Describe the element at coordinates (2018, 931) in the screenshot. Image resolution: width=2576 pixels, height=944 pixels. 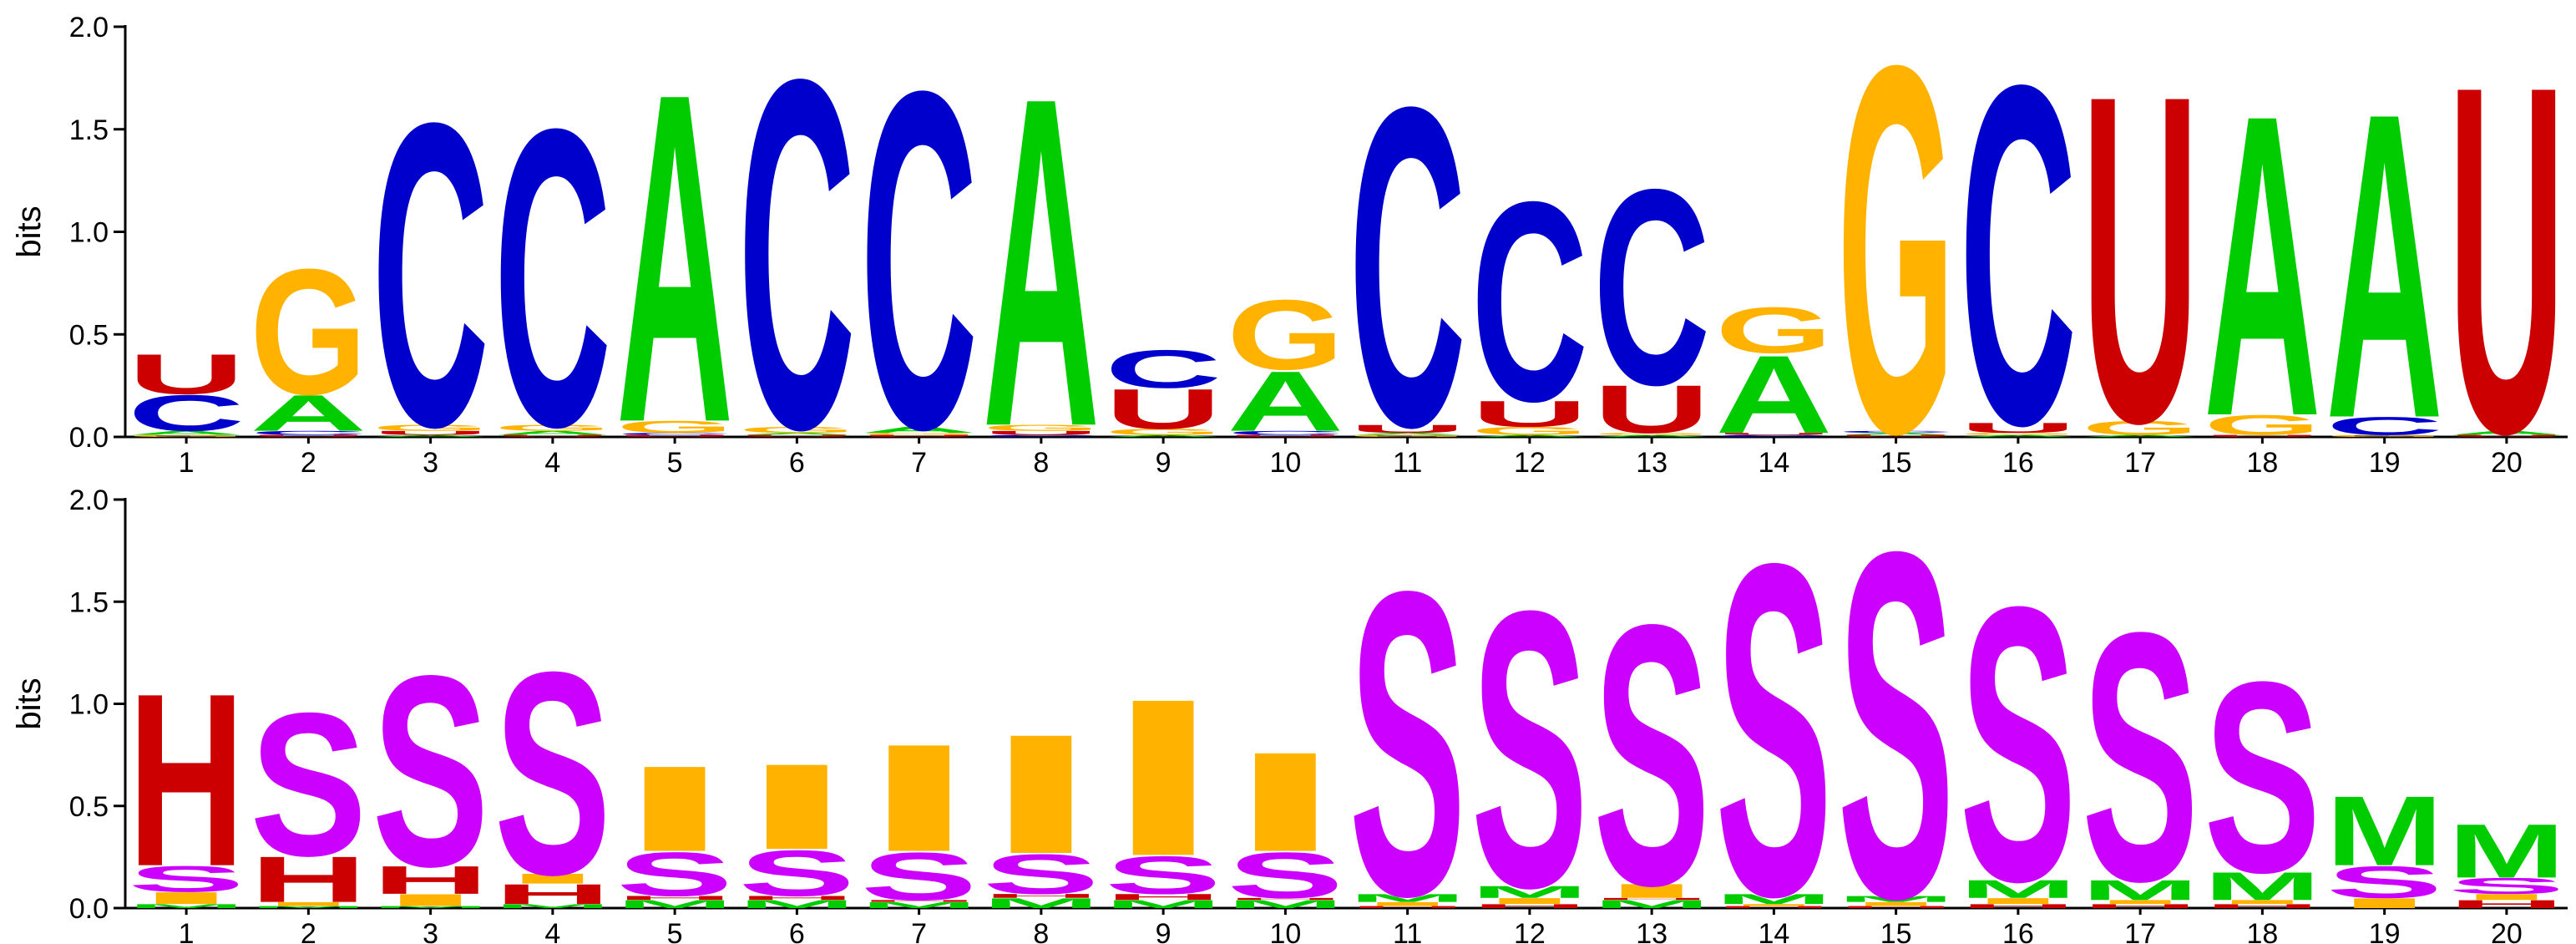
I see `x-tick-label: 16` at that location.